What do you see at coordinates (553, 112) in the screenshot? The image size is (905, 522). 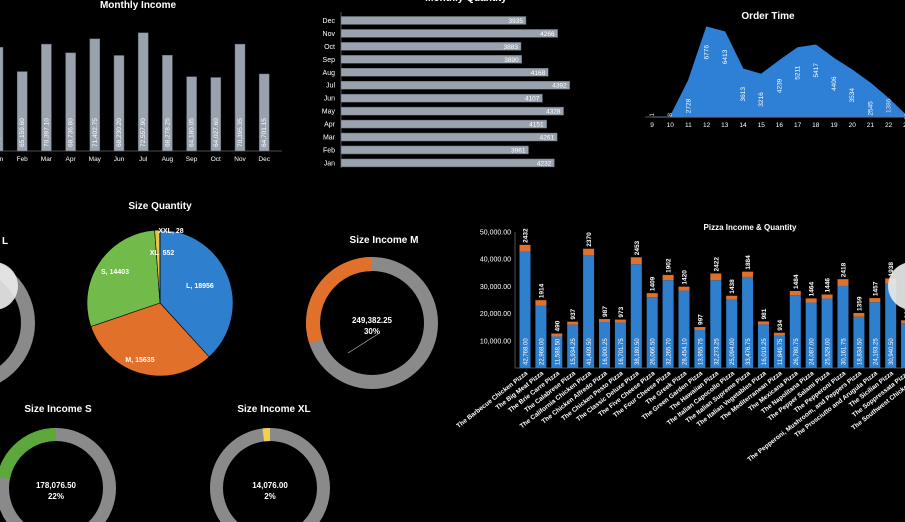 I see `monthly-quantity-data-label: 4328` at bounding box center [553, 112].